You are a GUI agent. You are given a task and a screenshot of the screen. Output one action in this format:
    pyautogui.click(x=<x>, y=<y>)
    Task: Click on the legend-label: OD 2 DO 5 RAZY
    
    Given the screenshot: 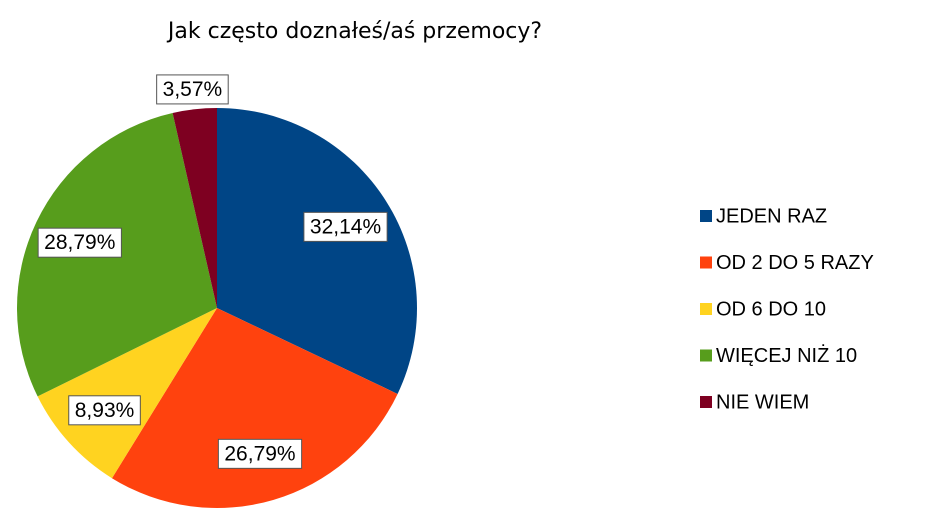 What is the action you would take?
    pyautogui.click(x=795, y=263)
    